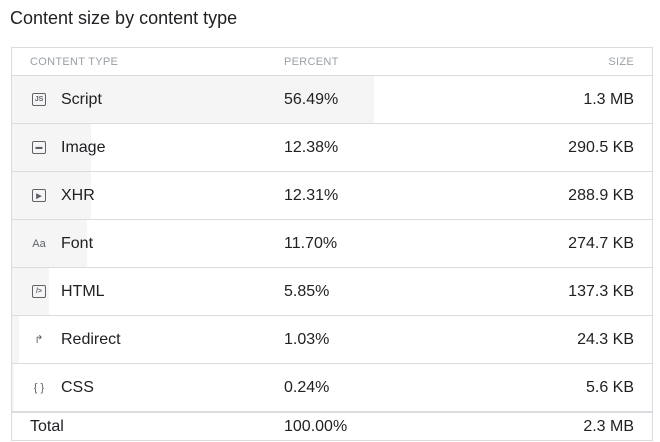  Describe the element at coordinates (78, 195) in the screenshot. I see `content-type-label: XHR` at that location.